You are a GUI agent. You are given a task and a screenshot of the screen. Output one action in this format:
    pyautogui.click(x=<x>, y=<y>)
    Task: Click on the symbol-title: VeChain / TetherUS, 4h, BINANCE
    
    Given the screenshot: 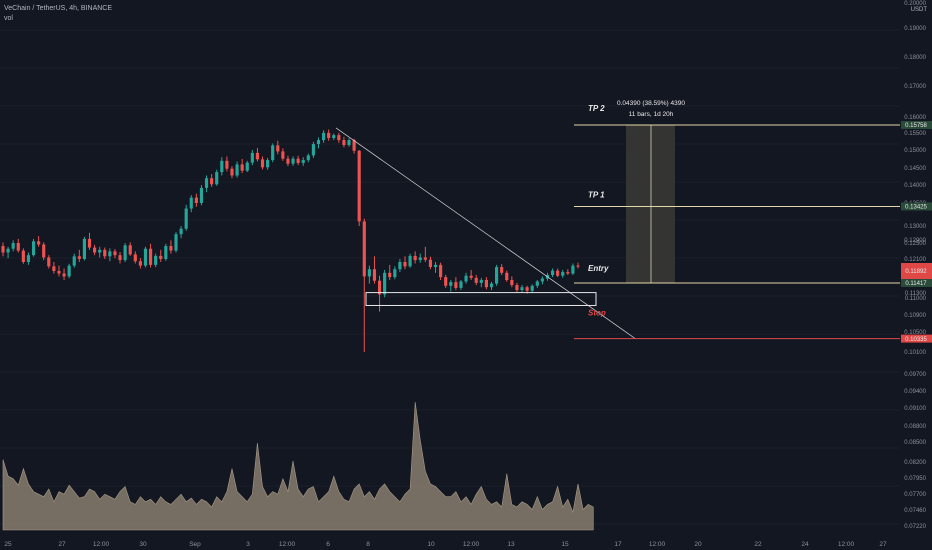 What is the action you would take?
    pyautogui.click(x=58, y=8)
    